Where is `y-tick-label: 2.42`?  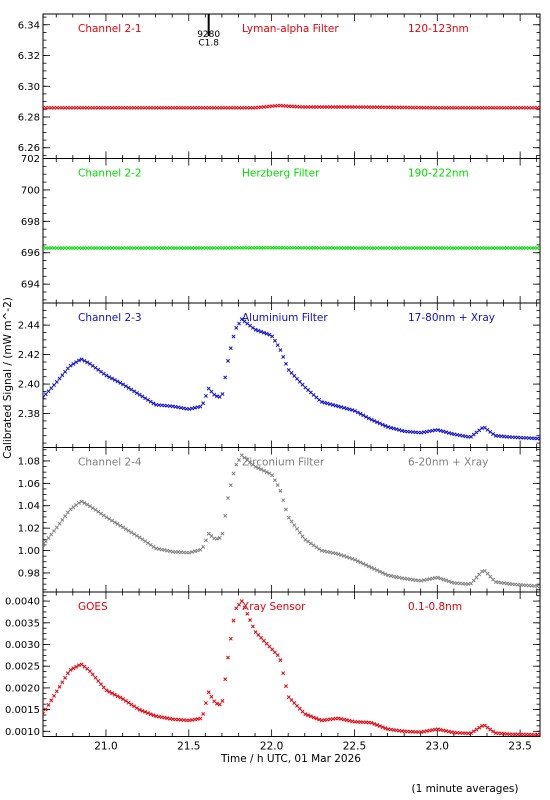 y-tick-label: 2.42 is located at coordinates (29, 355).